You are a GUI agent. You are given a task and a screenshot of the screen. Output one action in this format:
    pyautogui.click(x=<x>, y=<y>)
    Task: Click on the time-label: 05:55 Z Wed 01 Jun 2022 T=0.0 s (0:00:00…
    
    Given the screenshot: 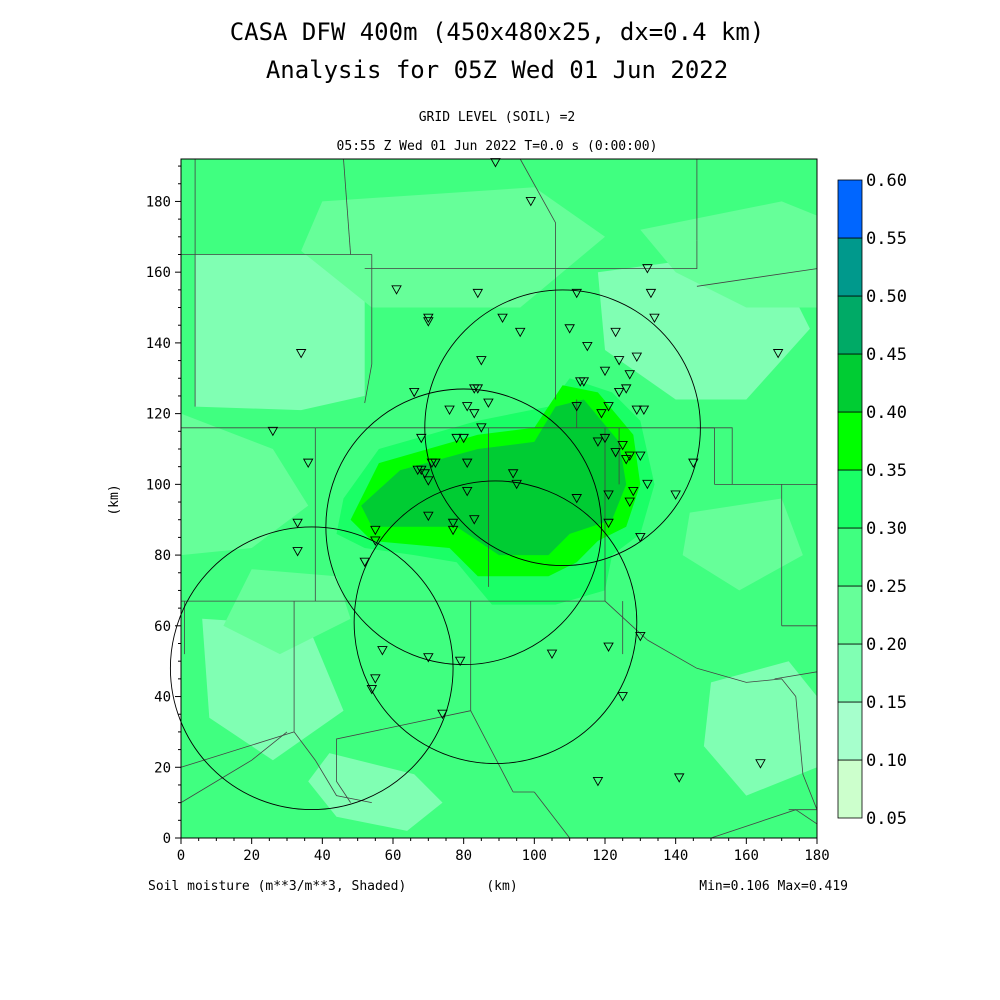 What is the action you would take?
    pyautogui.click(x=497, y=146)
    